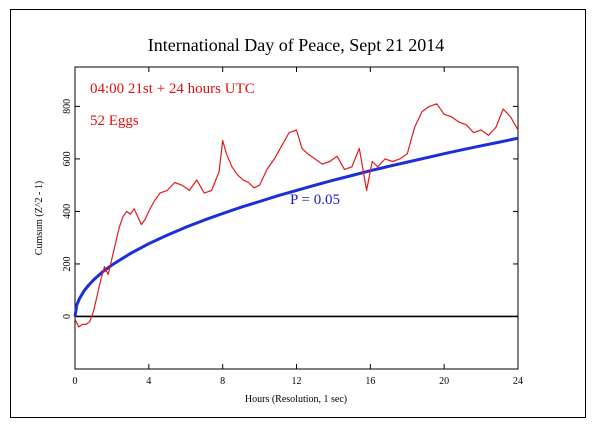 This screenshot has height=427, width=596. Describe the element at coordinates (315, 200) in the screenshot. I see `annotation-probability: P = 0.05` at that location.